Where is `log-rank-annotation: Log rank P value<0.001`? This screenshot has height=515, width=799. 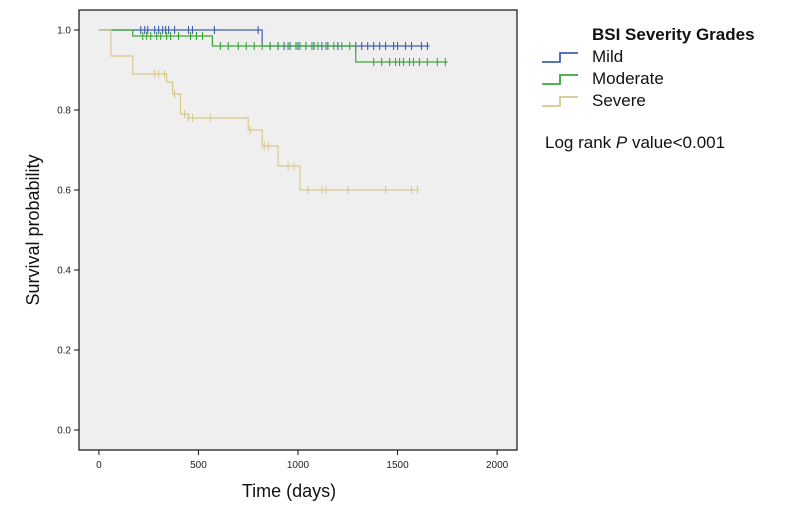
log-rank-annotation: Log rank P value<0.001 is located at coordinates (635, 143).